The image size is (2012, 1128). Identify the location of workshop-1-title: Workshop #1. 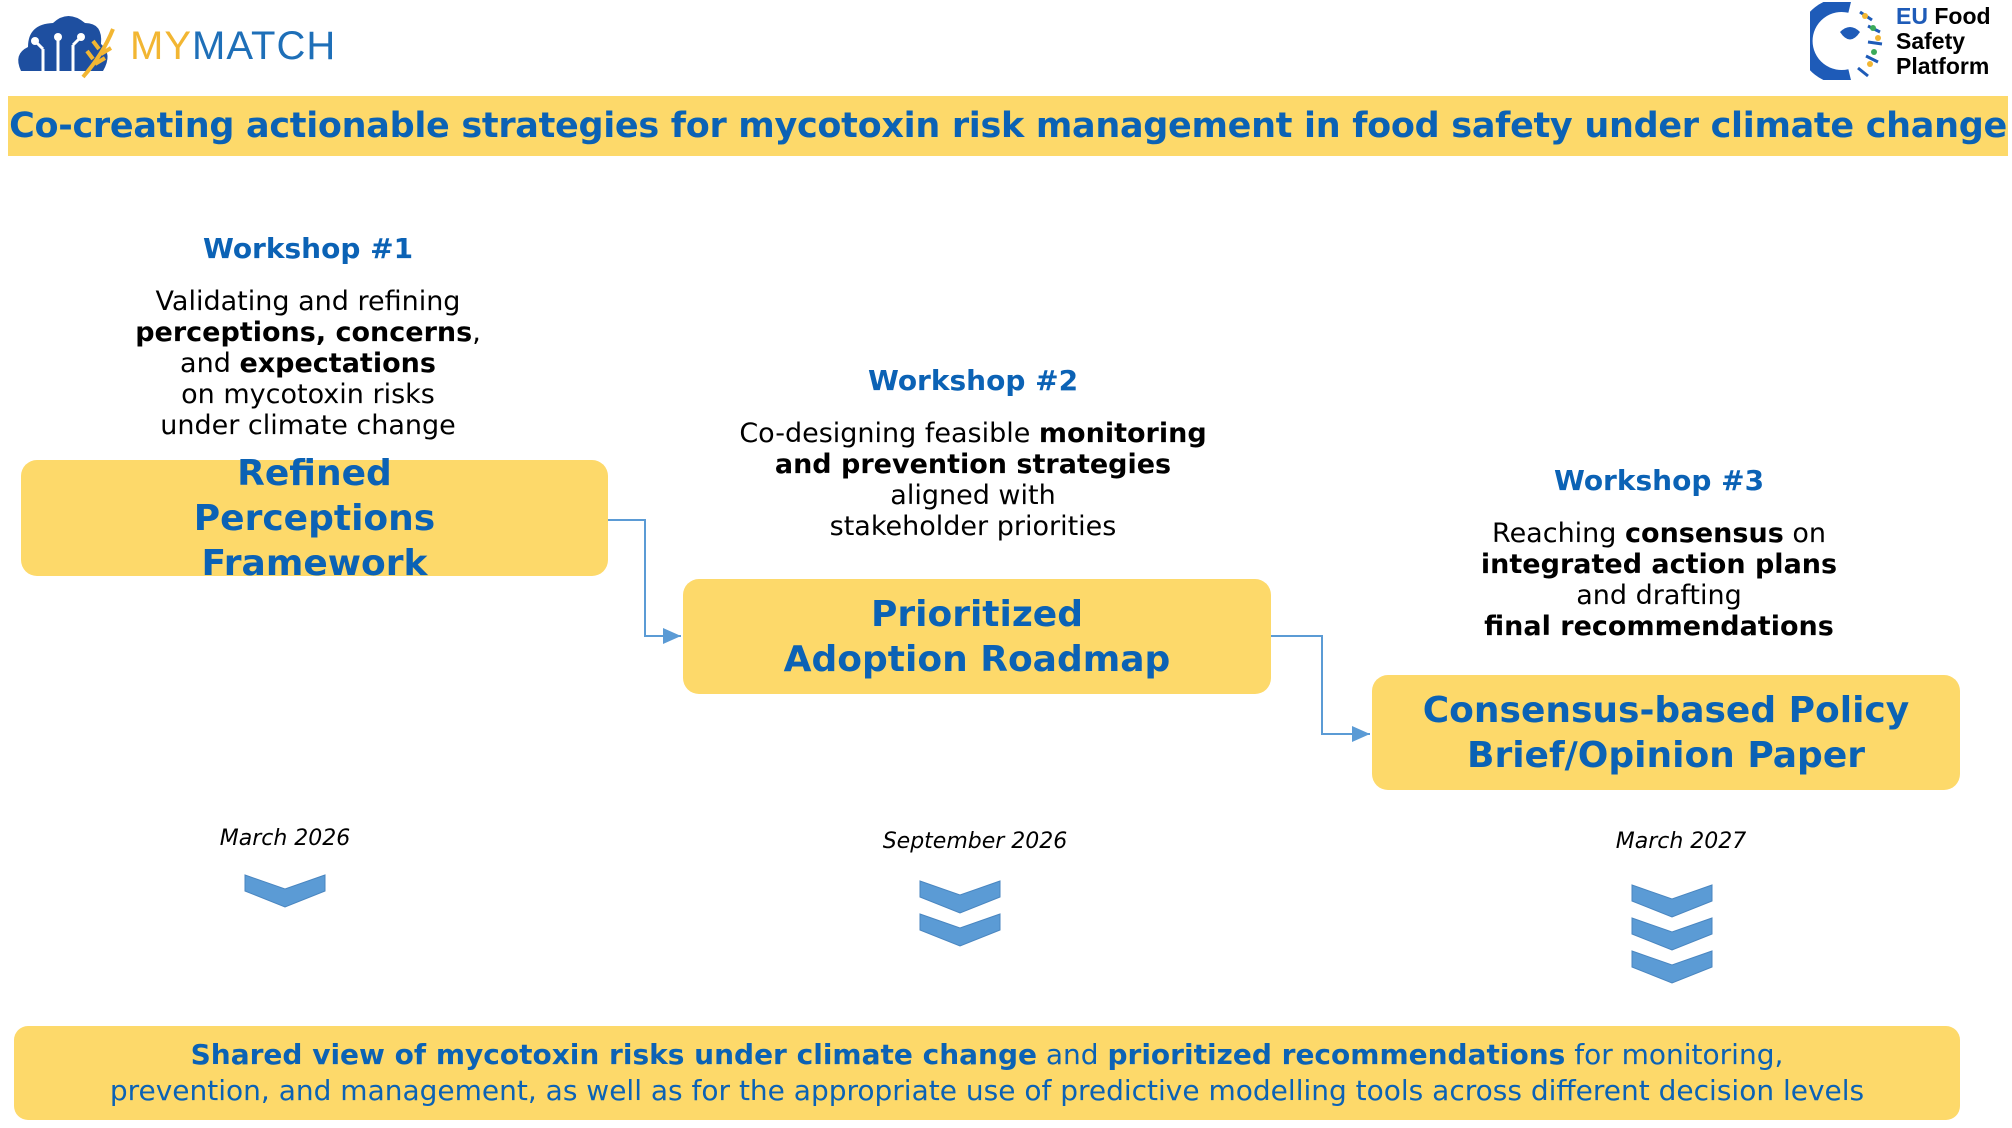
(308, 248).